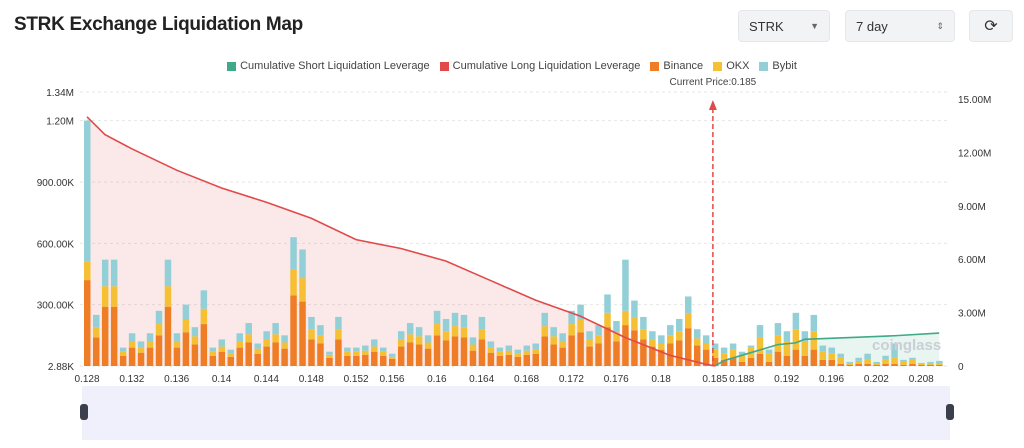 The image size is (1024, 448). Describe the element at coordinates (784, 26) in the screenshot. I see `coin-select: STRK ▼` at that location.